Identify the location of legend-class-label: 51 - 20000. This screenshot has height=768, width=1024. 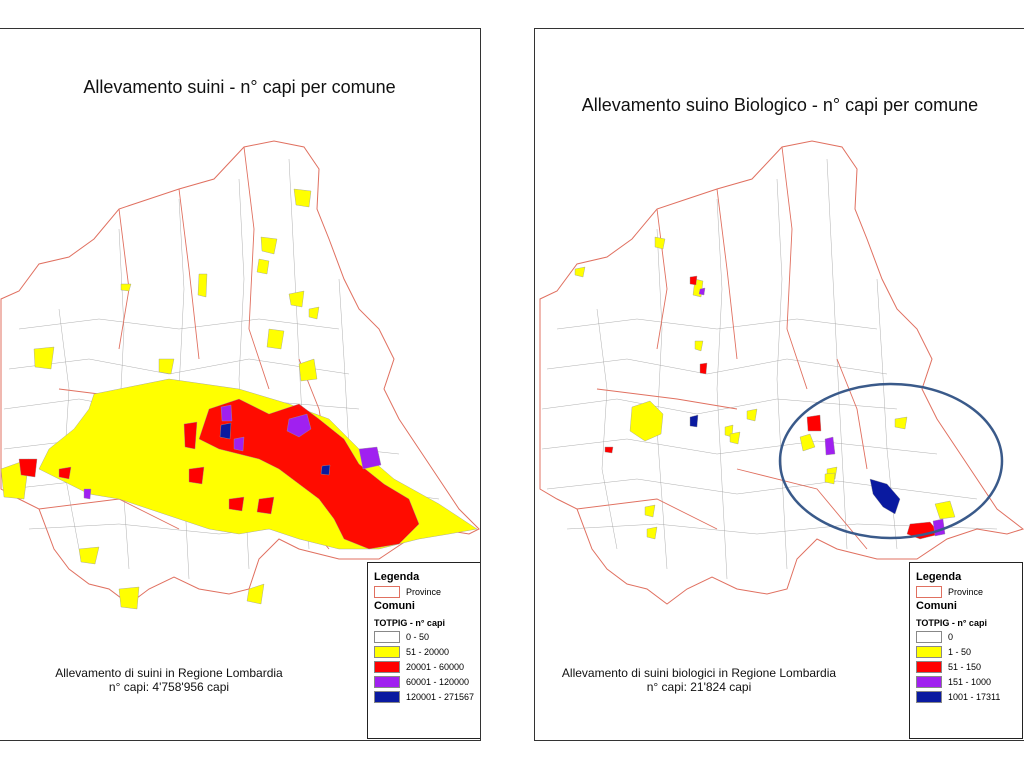
(428, 652).